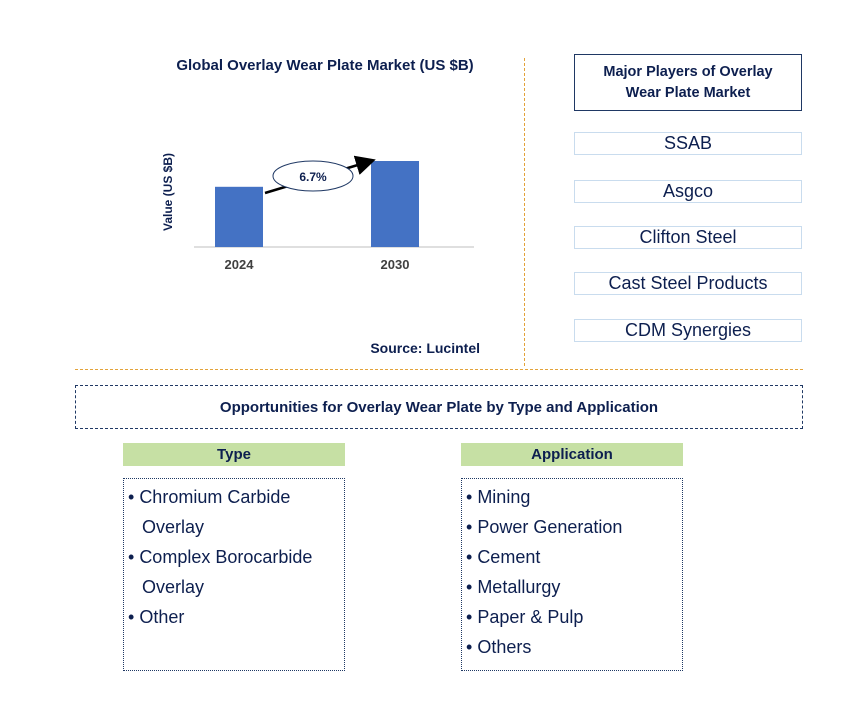  Describe the element at coordinates (688, 330) in the screenshot. I see `player-cdm-synergies: CDM Synergies` at that location.